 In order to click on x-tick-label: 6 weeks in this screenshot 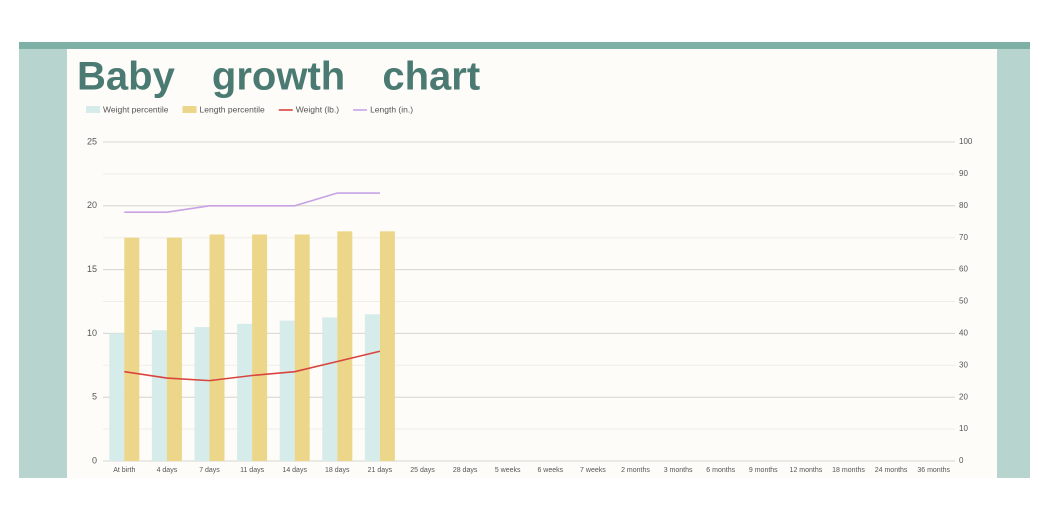, I will do `click(550, 470)`.